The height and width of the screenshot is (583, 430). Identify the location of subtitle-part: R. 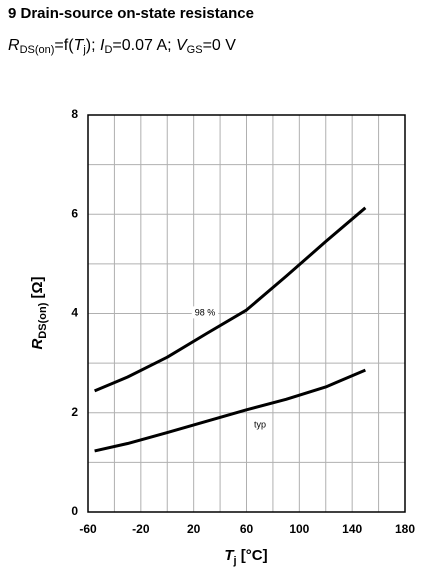
(14, 45).